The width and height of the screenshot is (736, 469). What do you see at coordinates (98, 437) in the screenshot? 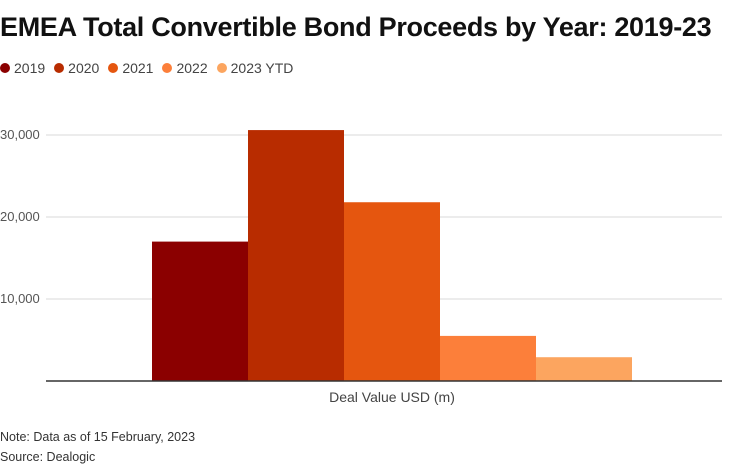
I see `chart-note: Note: Data as of 15 February, 2023` at bounding box center [98, 437].